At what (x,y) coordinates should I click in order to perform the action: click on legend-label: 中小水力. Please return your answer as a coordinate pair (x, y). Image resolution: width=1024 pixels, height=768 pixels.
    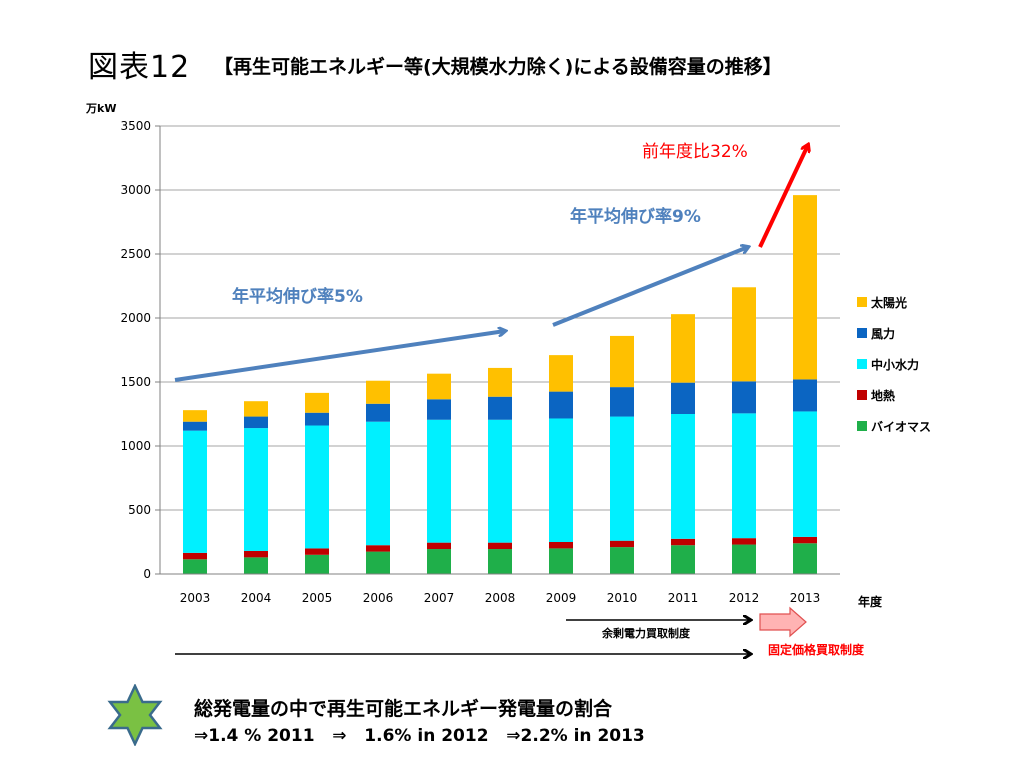
    Looking at the image, I should click on (895, 364).